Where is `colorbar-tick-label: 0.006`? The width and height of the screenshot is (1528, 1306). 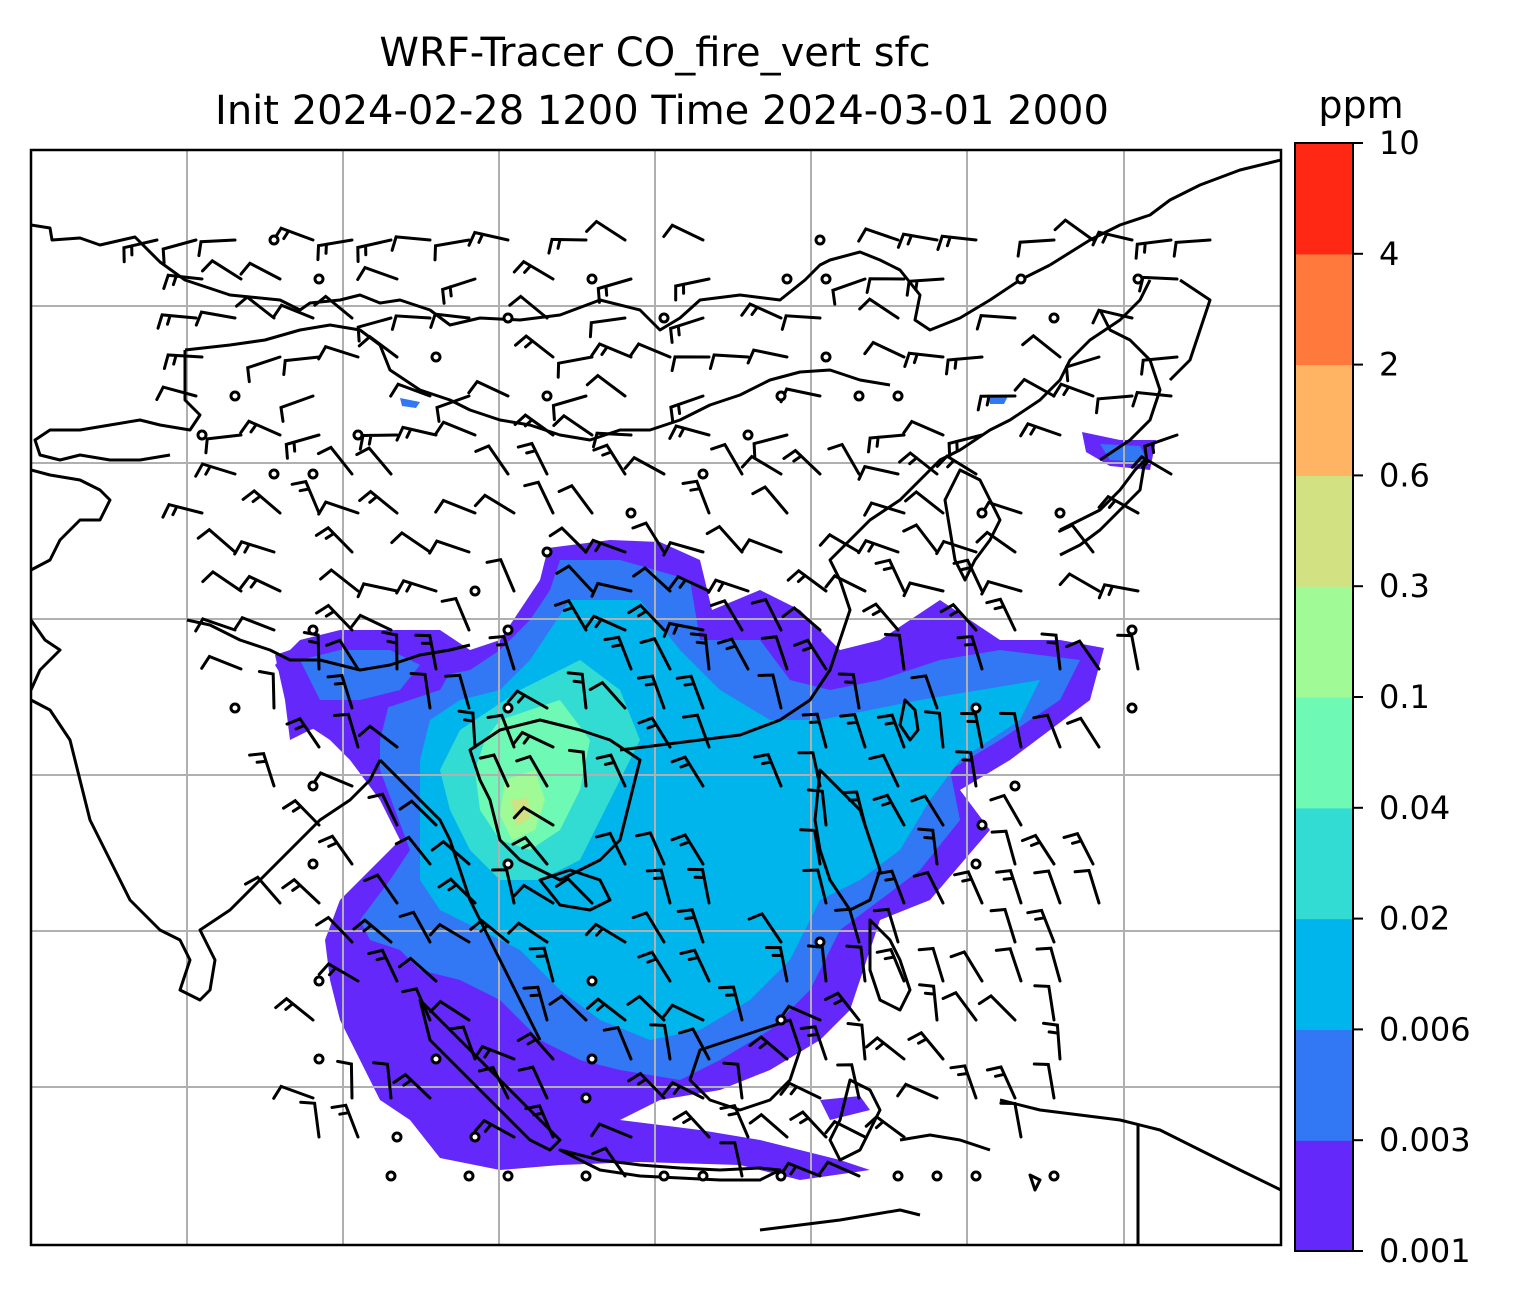 colorbar-tick-label: 0.006 is located at coordinates (1425, 1029).